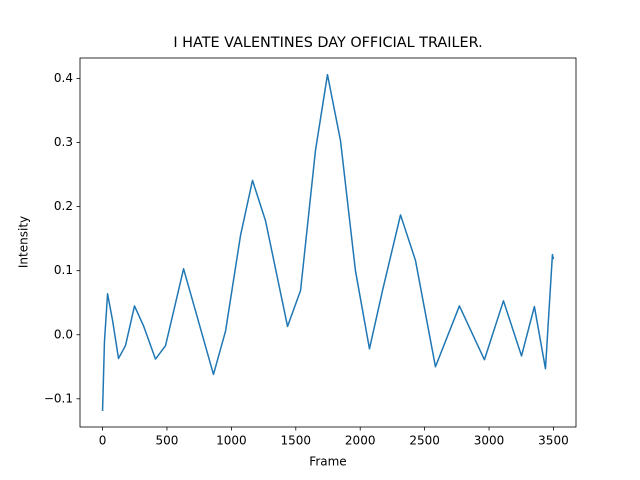 This screenshot has height=480, width=640. I want to click on y-axis-label: Intensity, so click(24, 242).